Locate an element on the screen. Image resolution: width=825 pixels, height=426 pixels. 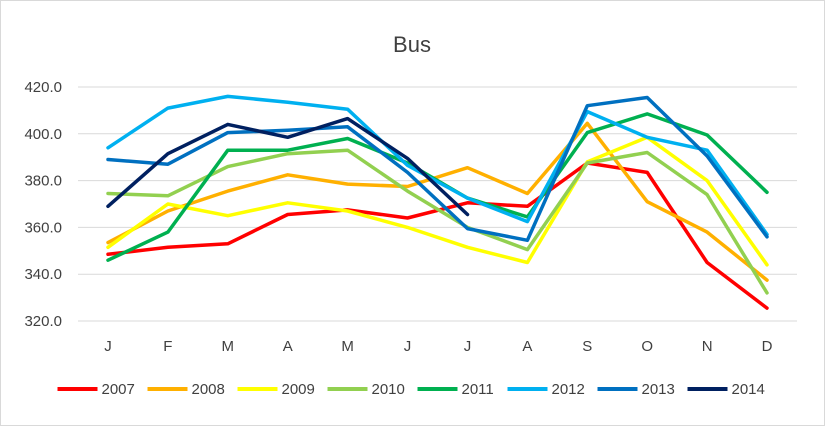
x-tick-label: S is located at coordinates (587, 346).